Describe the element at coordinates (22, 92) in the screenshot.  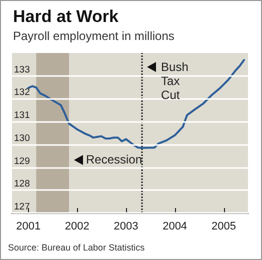
I see `y-tick-label: 132` at that location.